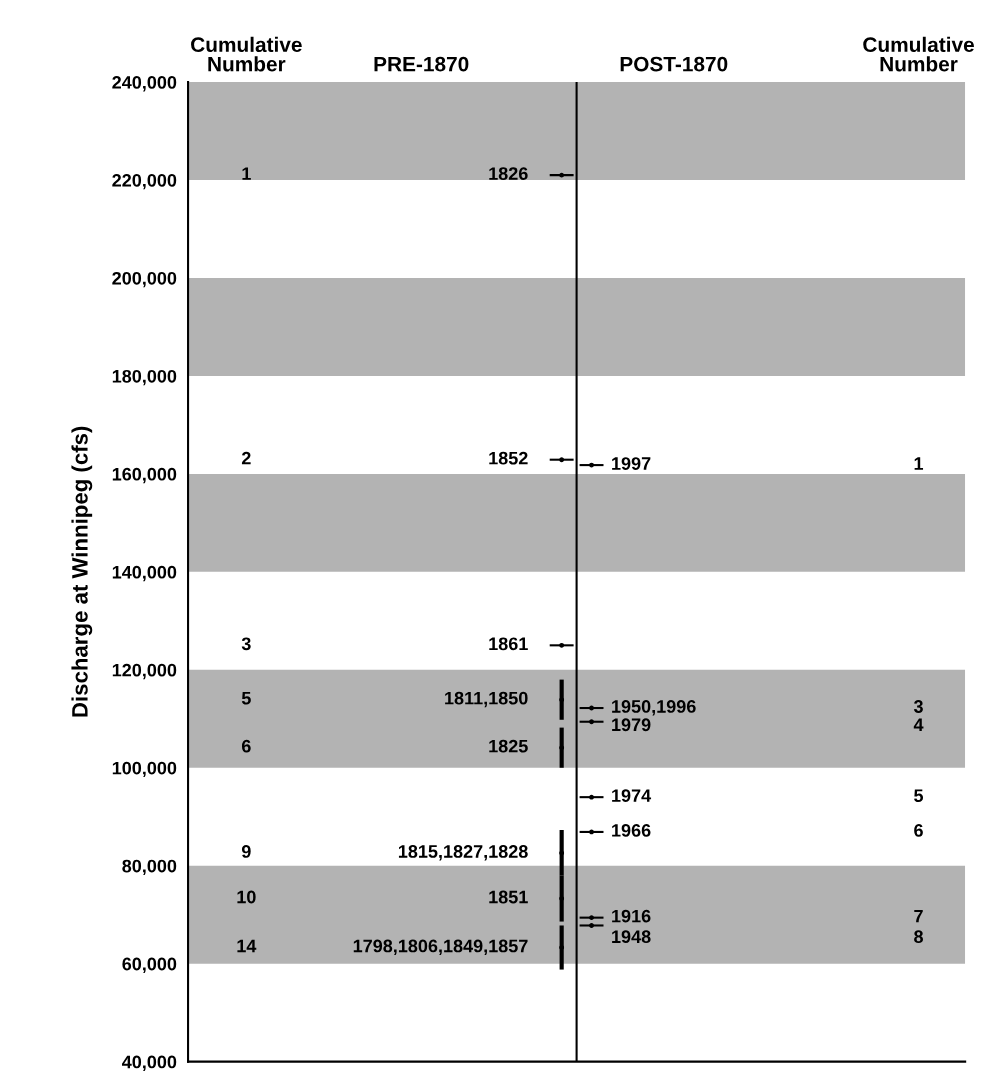 This screenshot has width=995, height=1080. Describe the element at coordinates (631, 937) in the screenshot. I see `annotation: 1948` at that location.